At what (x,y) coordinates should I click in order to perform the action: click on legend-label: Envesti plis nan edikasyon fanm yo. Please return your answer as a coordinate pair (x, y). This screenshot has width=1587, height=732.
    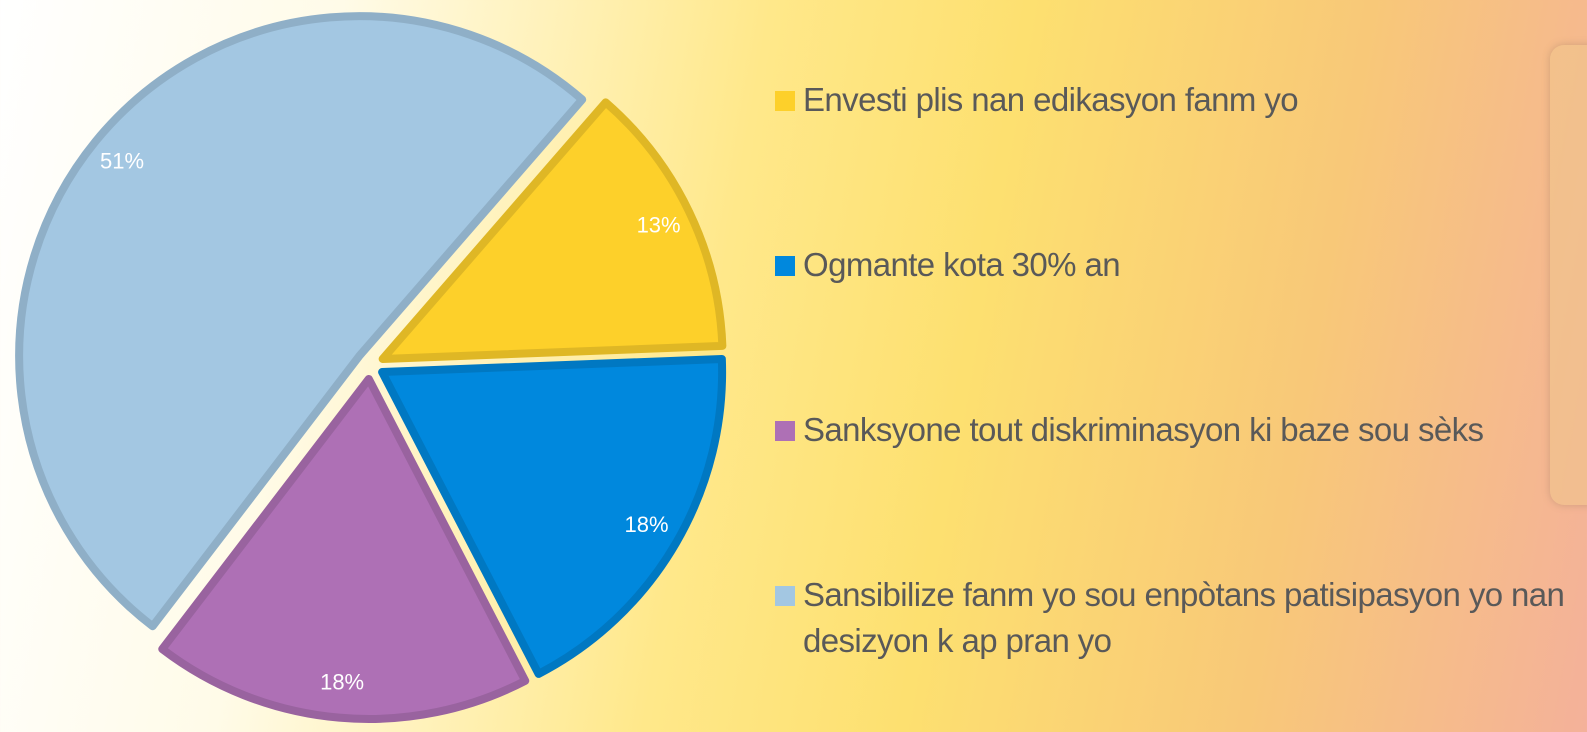
    Looking at the image, I should click on (1051, 99).